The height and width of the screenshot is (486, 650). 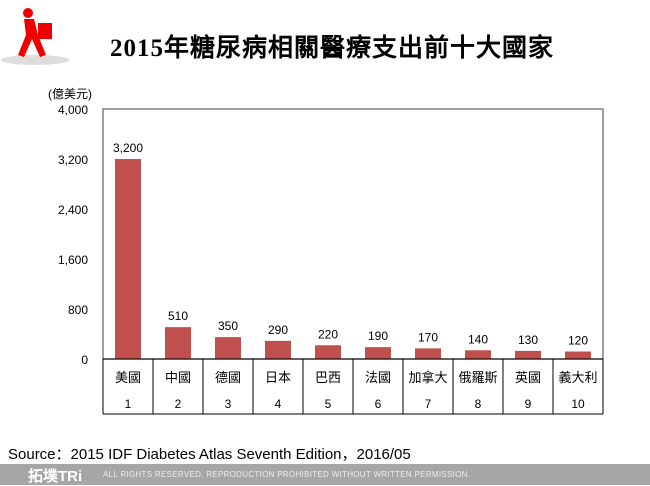 What do you see at coordinates (228, 377) in the screenshot?
I see `category-label: 德國` at bounding box center [228, 377].